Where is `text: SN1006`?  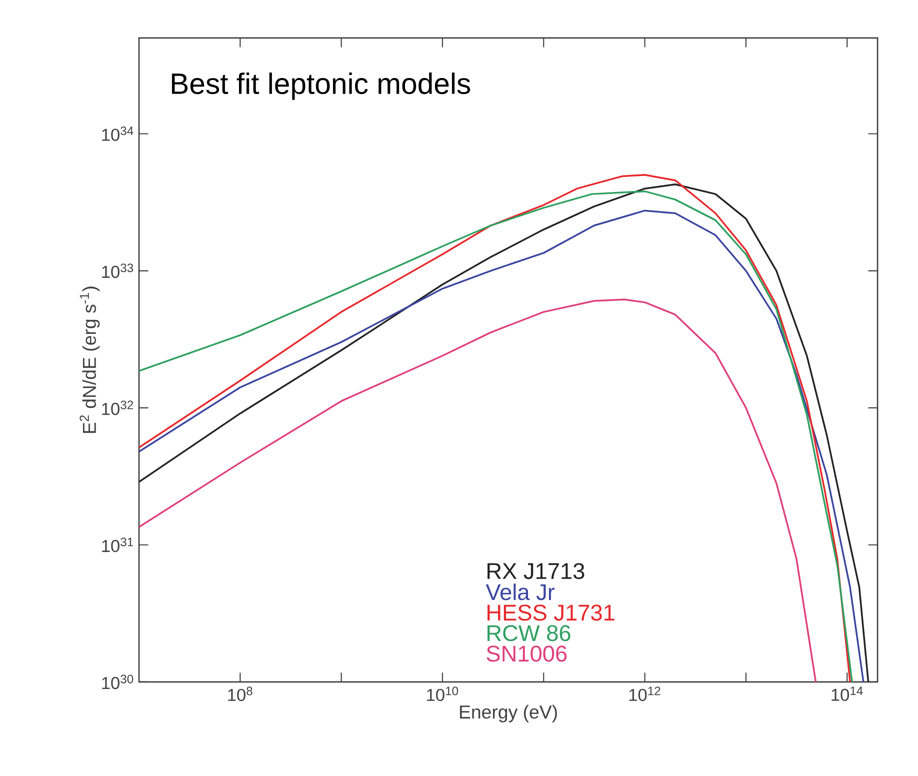
text: SN1006 is located at coordinates (526, 654).